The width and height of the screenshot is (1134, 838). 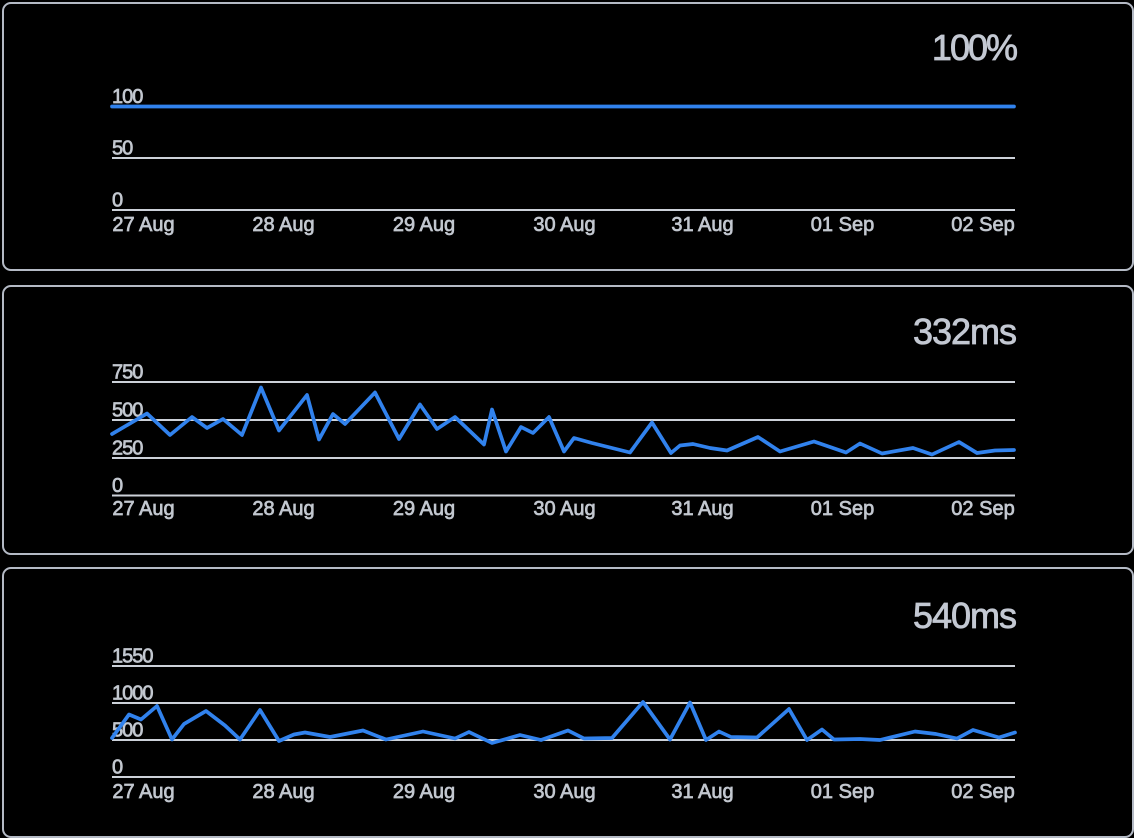 What do you see at coordinates (127, 449) in the screenshot?
I see `svg-text: 250` at bounding box center [127, 449].